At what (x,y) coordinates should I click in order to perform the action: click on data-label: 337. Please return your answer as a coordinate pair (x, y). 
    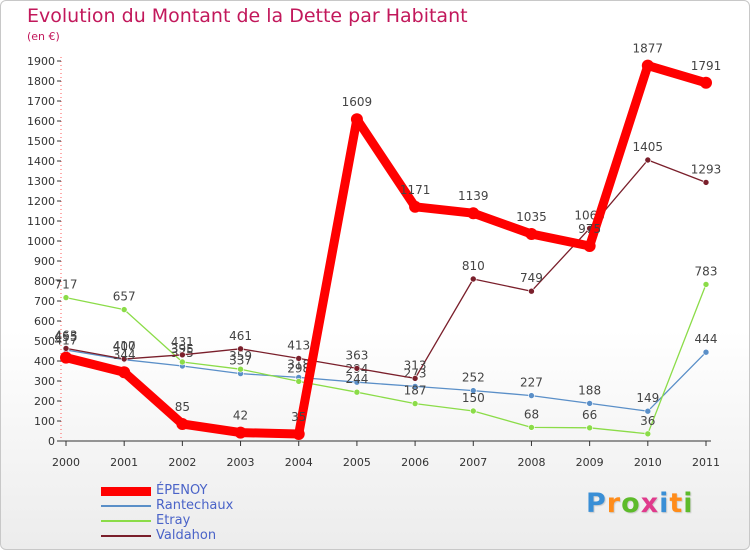
    Looking at the image, I should click on (240, 361).